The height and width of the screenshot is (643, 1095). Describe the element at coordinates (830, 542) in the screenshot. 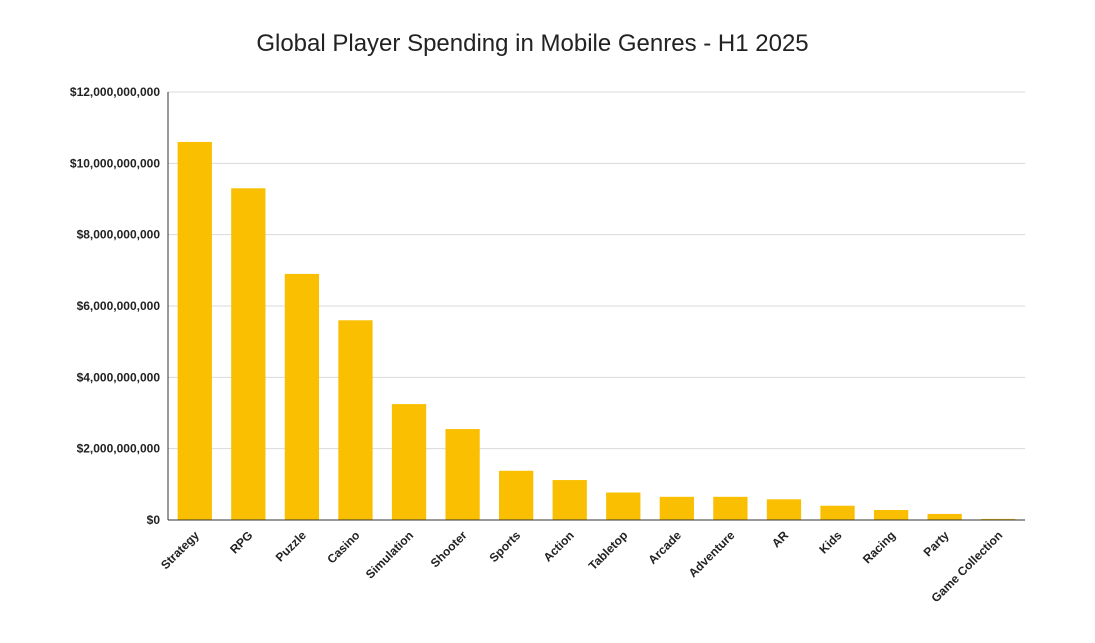

I see `x-tick-label: Kids` at that location.